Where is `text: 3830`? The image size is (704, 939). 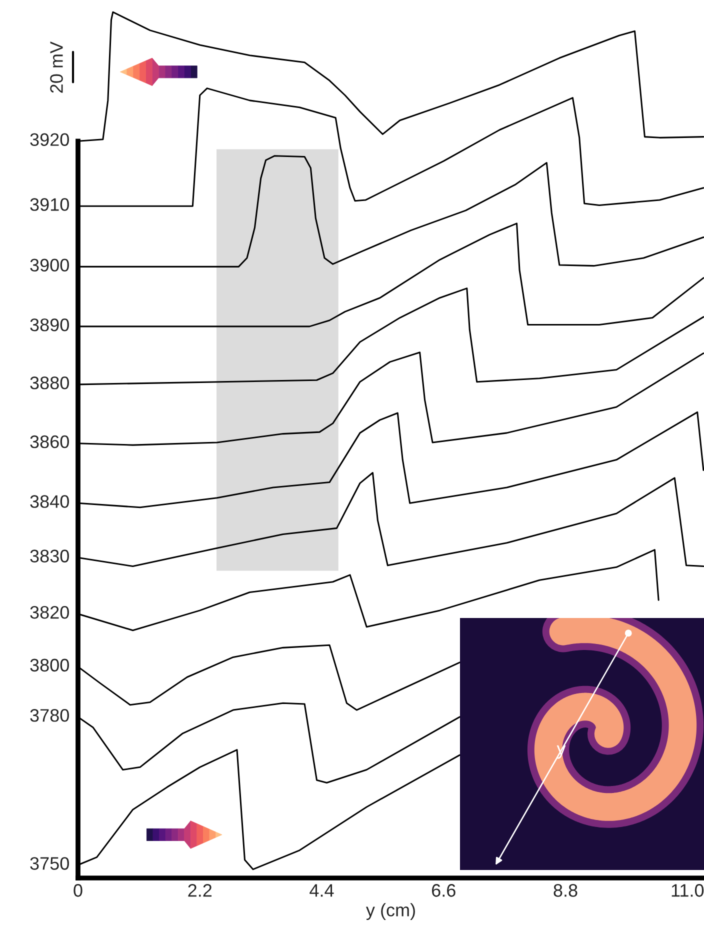 text: 3830 is located at coordinates (49, 556).